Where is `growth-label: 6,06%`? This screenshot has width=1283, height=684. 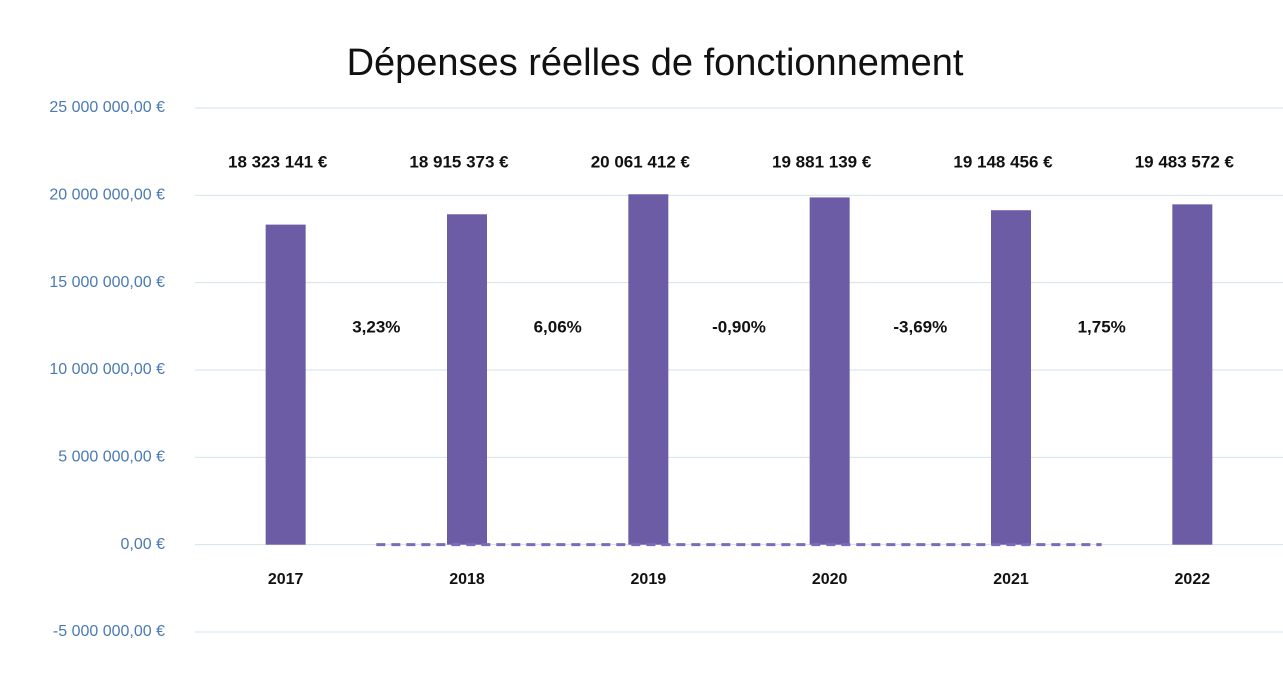
growth-label: 6,06% is located at coordinates (558, 326).